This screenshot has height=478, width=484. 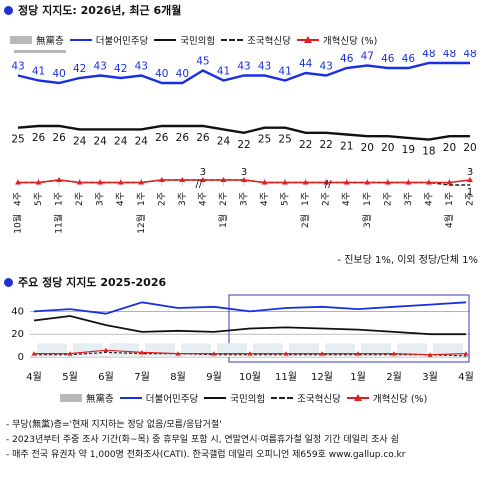 I want to click on legend-none-2: 無黨층, so click(x=87, y=398).